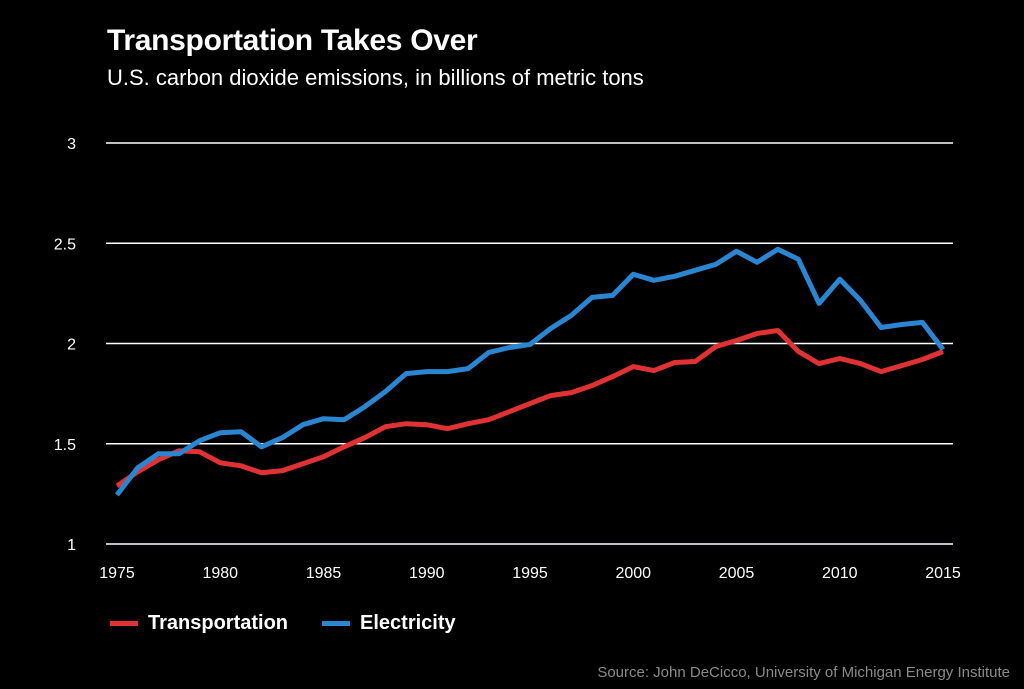 The height and width of the screenshot is (689, 1024). What do you see at coordinates (300, 623) in the screenshot?
I see `legend: Transportation Electricity` at bounding box center [300, 623].